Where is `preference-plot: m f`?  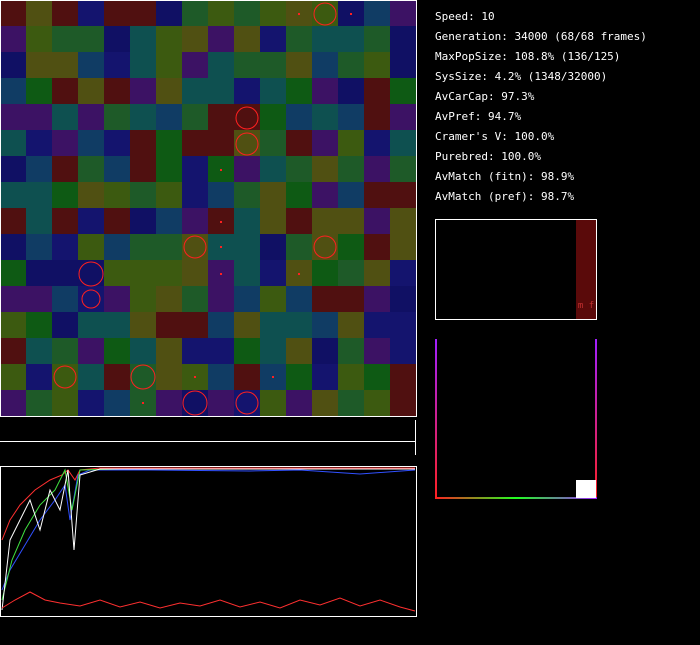
preference-plot: m f is located at coordinates (516, 269).